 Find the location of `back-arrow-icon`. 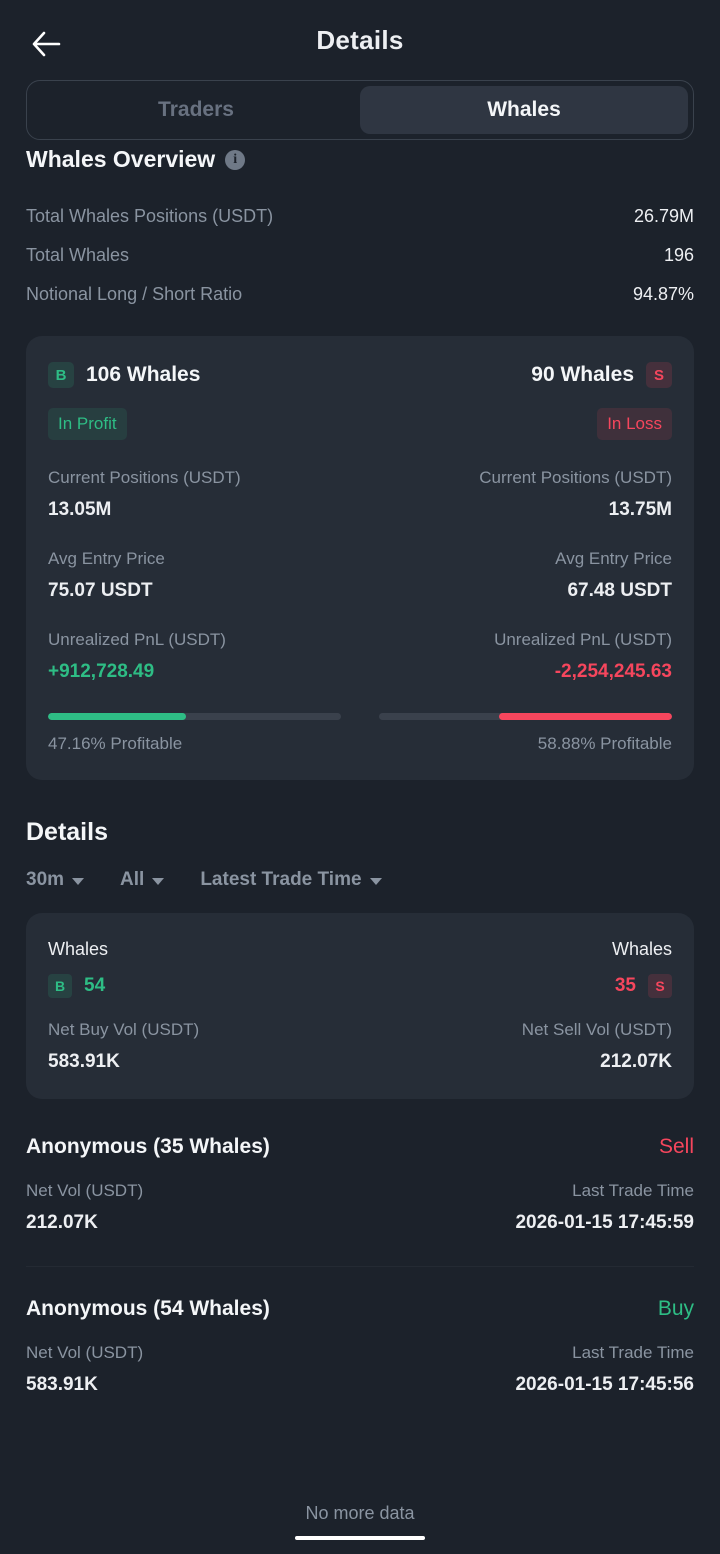

back-arrow-icon is located at coordinates (46, 44).